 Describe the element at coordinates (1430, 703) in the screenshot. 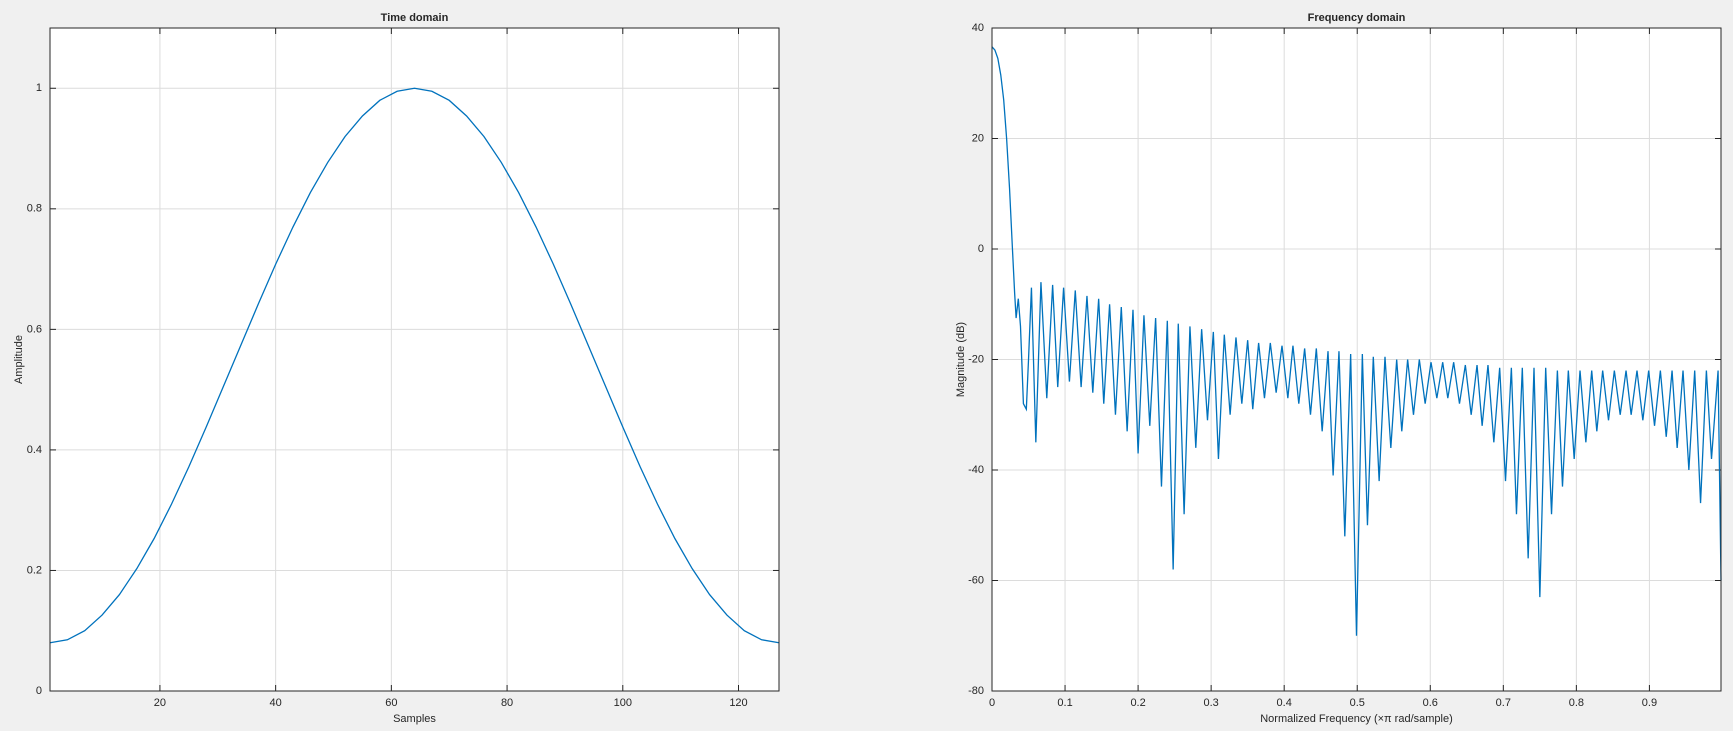

I see `x-tick-label: 0.6` at that location.